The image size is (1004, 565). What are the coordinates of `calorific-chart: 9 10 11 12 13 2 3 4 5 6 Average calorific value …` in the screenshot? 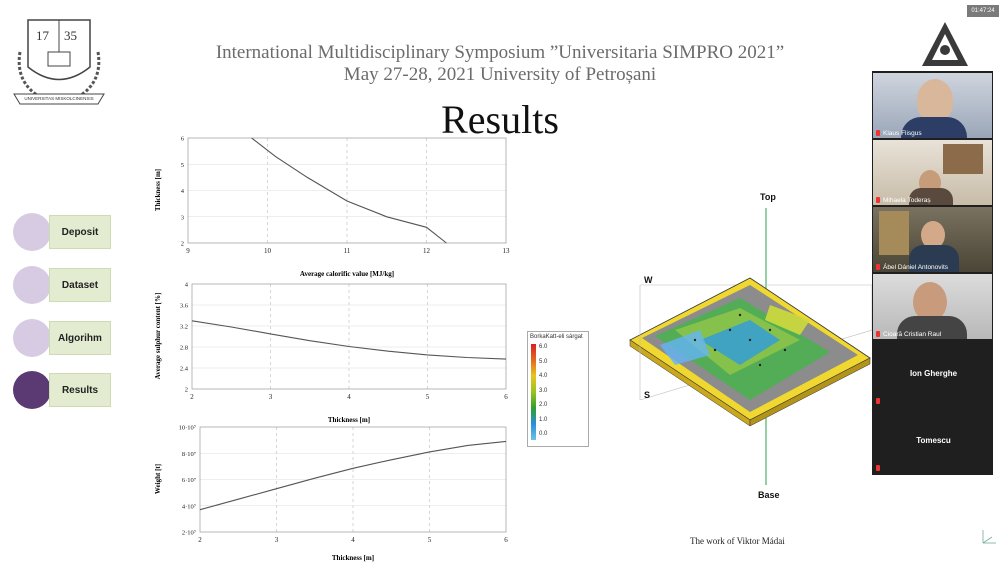 It's located at (332, 207).